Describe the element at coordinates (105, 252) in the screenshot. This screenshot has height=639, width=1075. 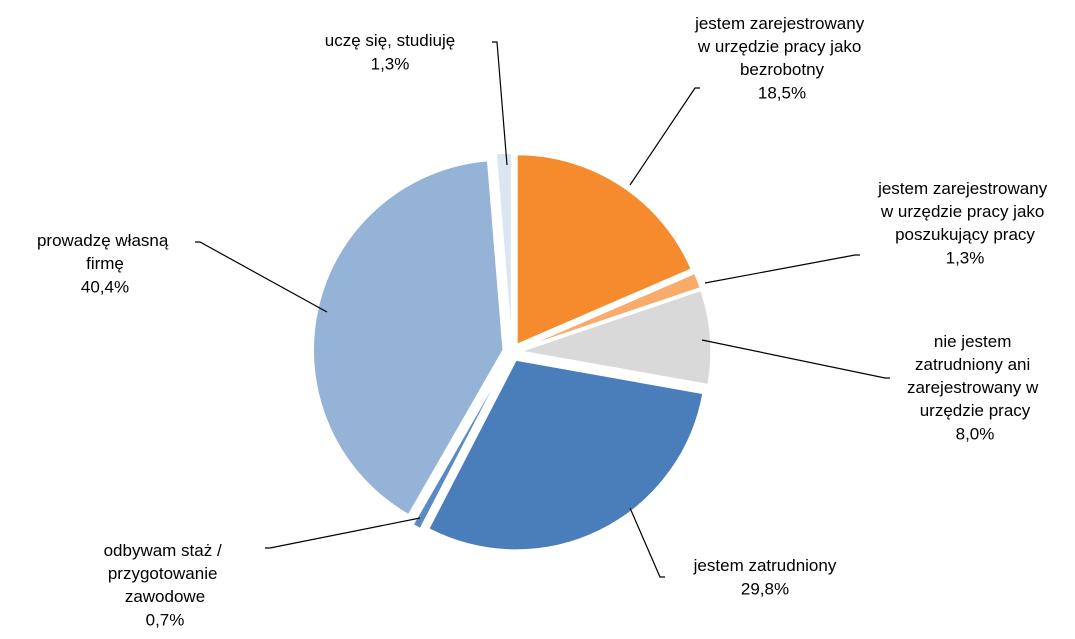
I see `category-label: prowadzę własną firmę` at that location.